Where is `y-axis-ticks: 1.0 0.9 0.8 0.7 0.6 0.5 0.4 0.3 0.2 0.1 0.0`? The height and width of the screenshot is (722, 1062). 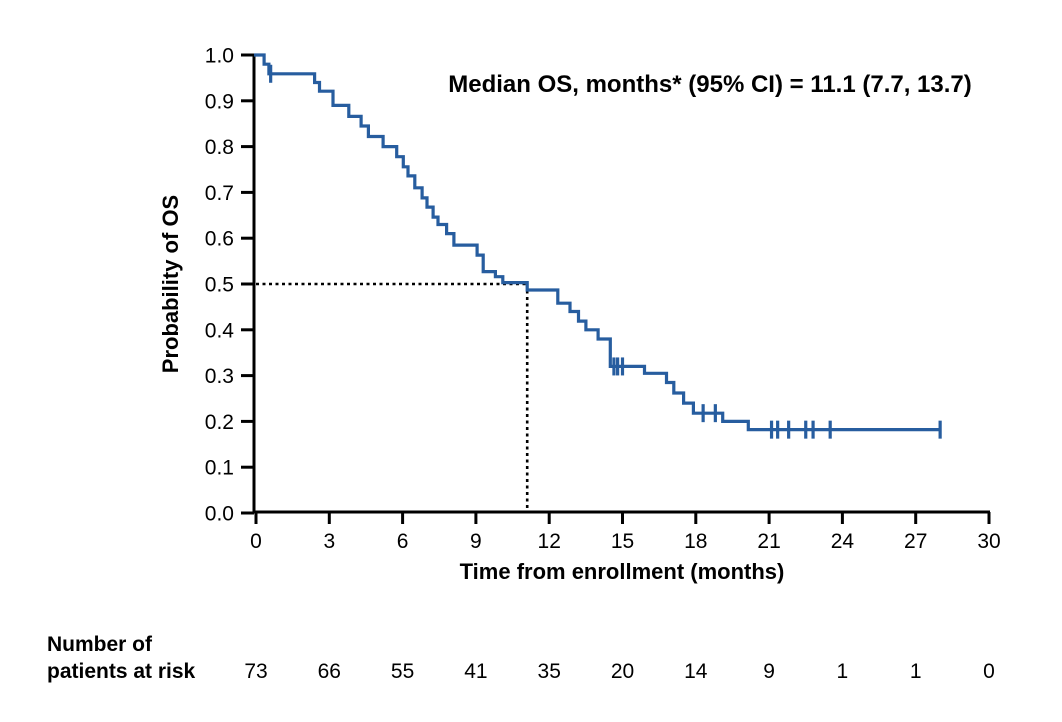 y-axis-ticks: 1.0 0.9 0.8 0.7 0.6 0.5 0.4 0.3 0.2 0.1 0.0 is located at coordinates (229, 285).